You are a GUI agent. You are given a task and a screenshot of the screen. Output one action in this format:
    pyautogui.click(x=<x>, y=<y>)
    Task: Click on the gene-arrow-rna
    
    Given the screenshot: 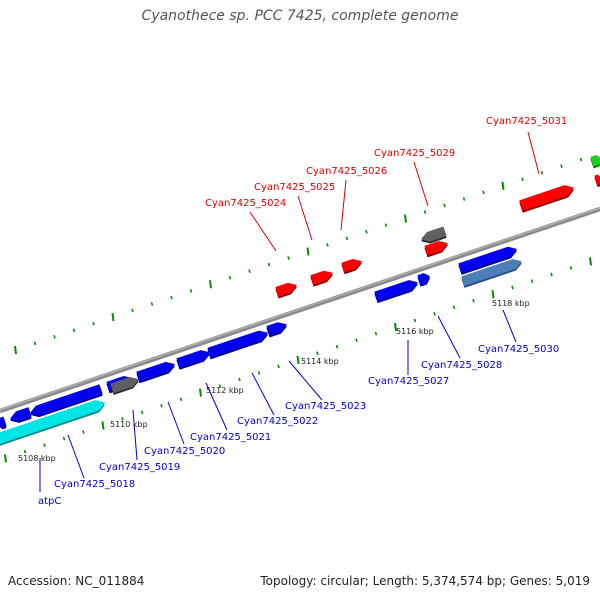 What is the action you would take?
    pyautogui.click(x=52, y=422)
    